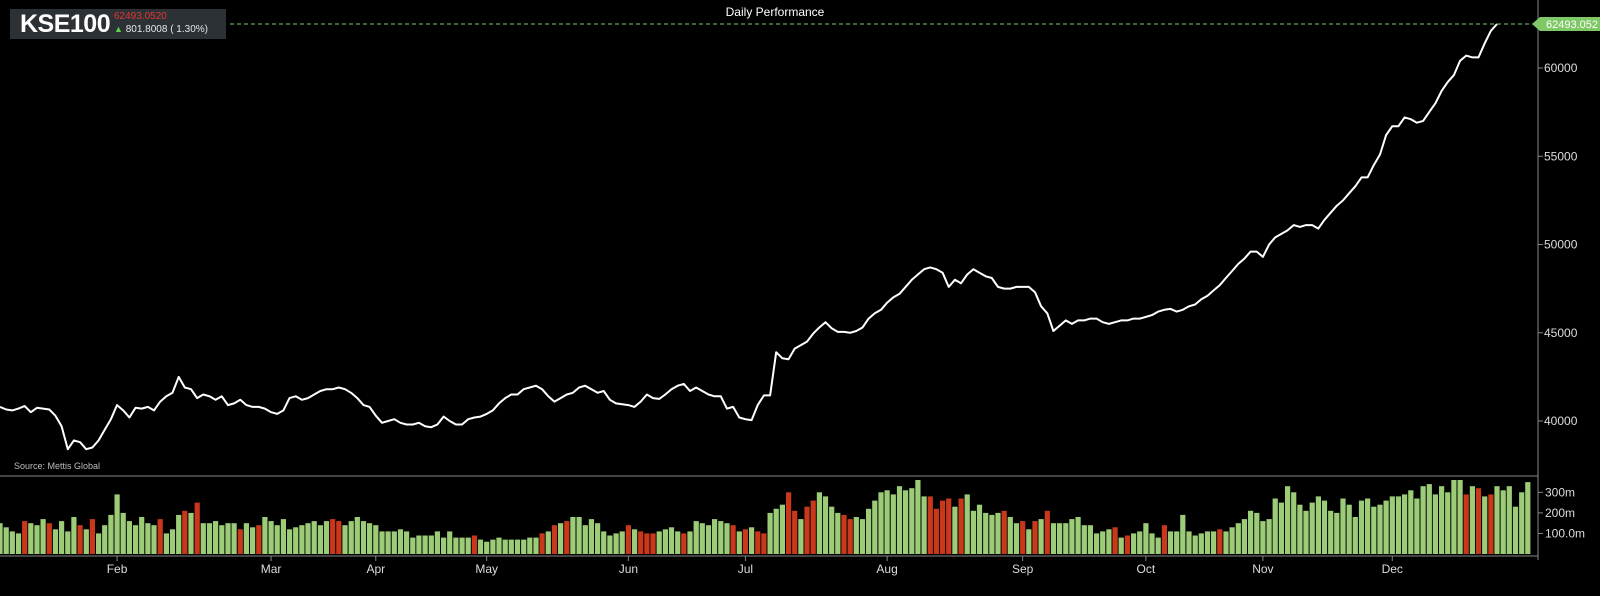 This screenshot has width=1600, height=596. Describe the element at coordinates (1561, 156) in the screenshot. I see `y-tick-label: 55000` at that location.